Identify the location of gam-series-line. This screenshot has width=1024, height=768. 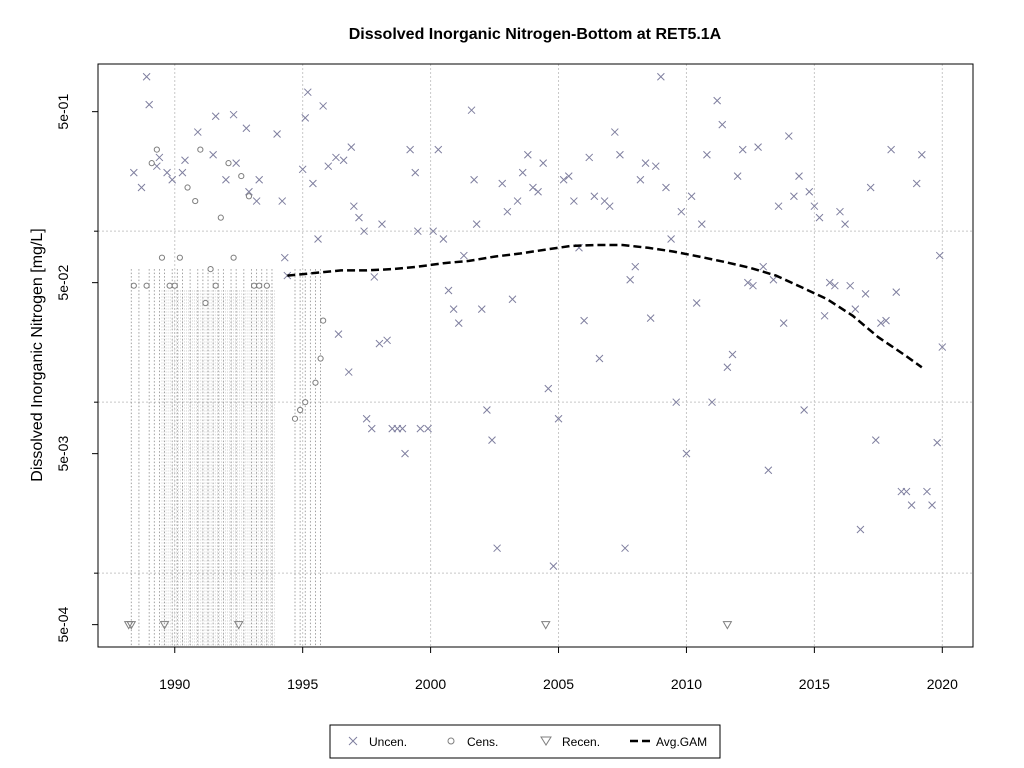
(605, 306).